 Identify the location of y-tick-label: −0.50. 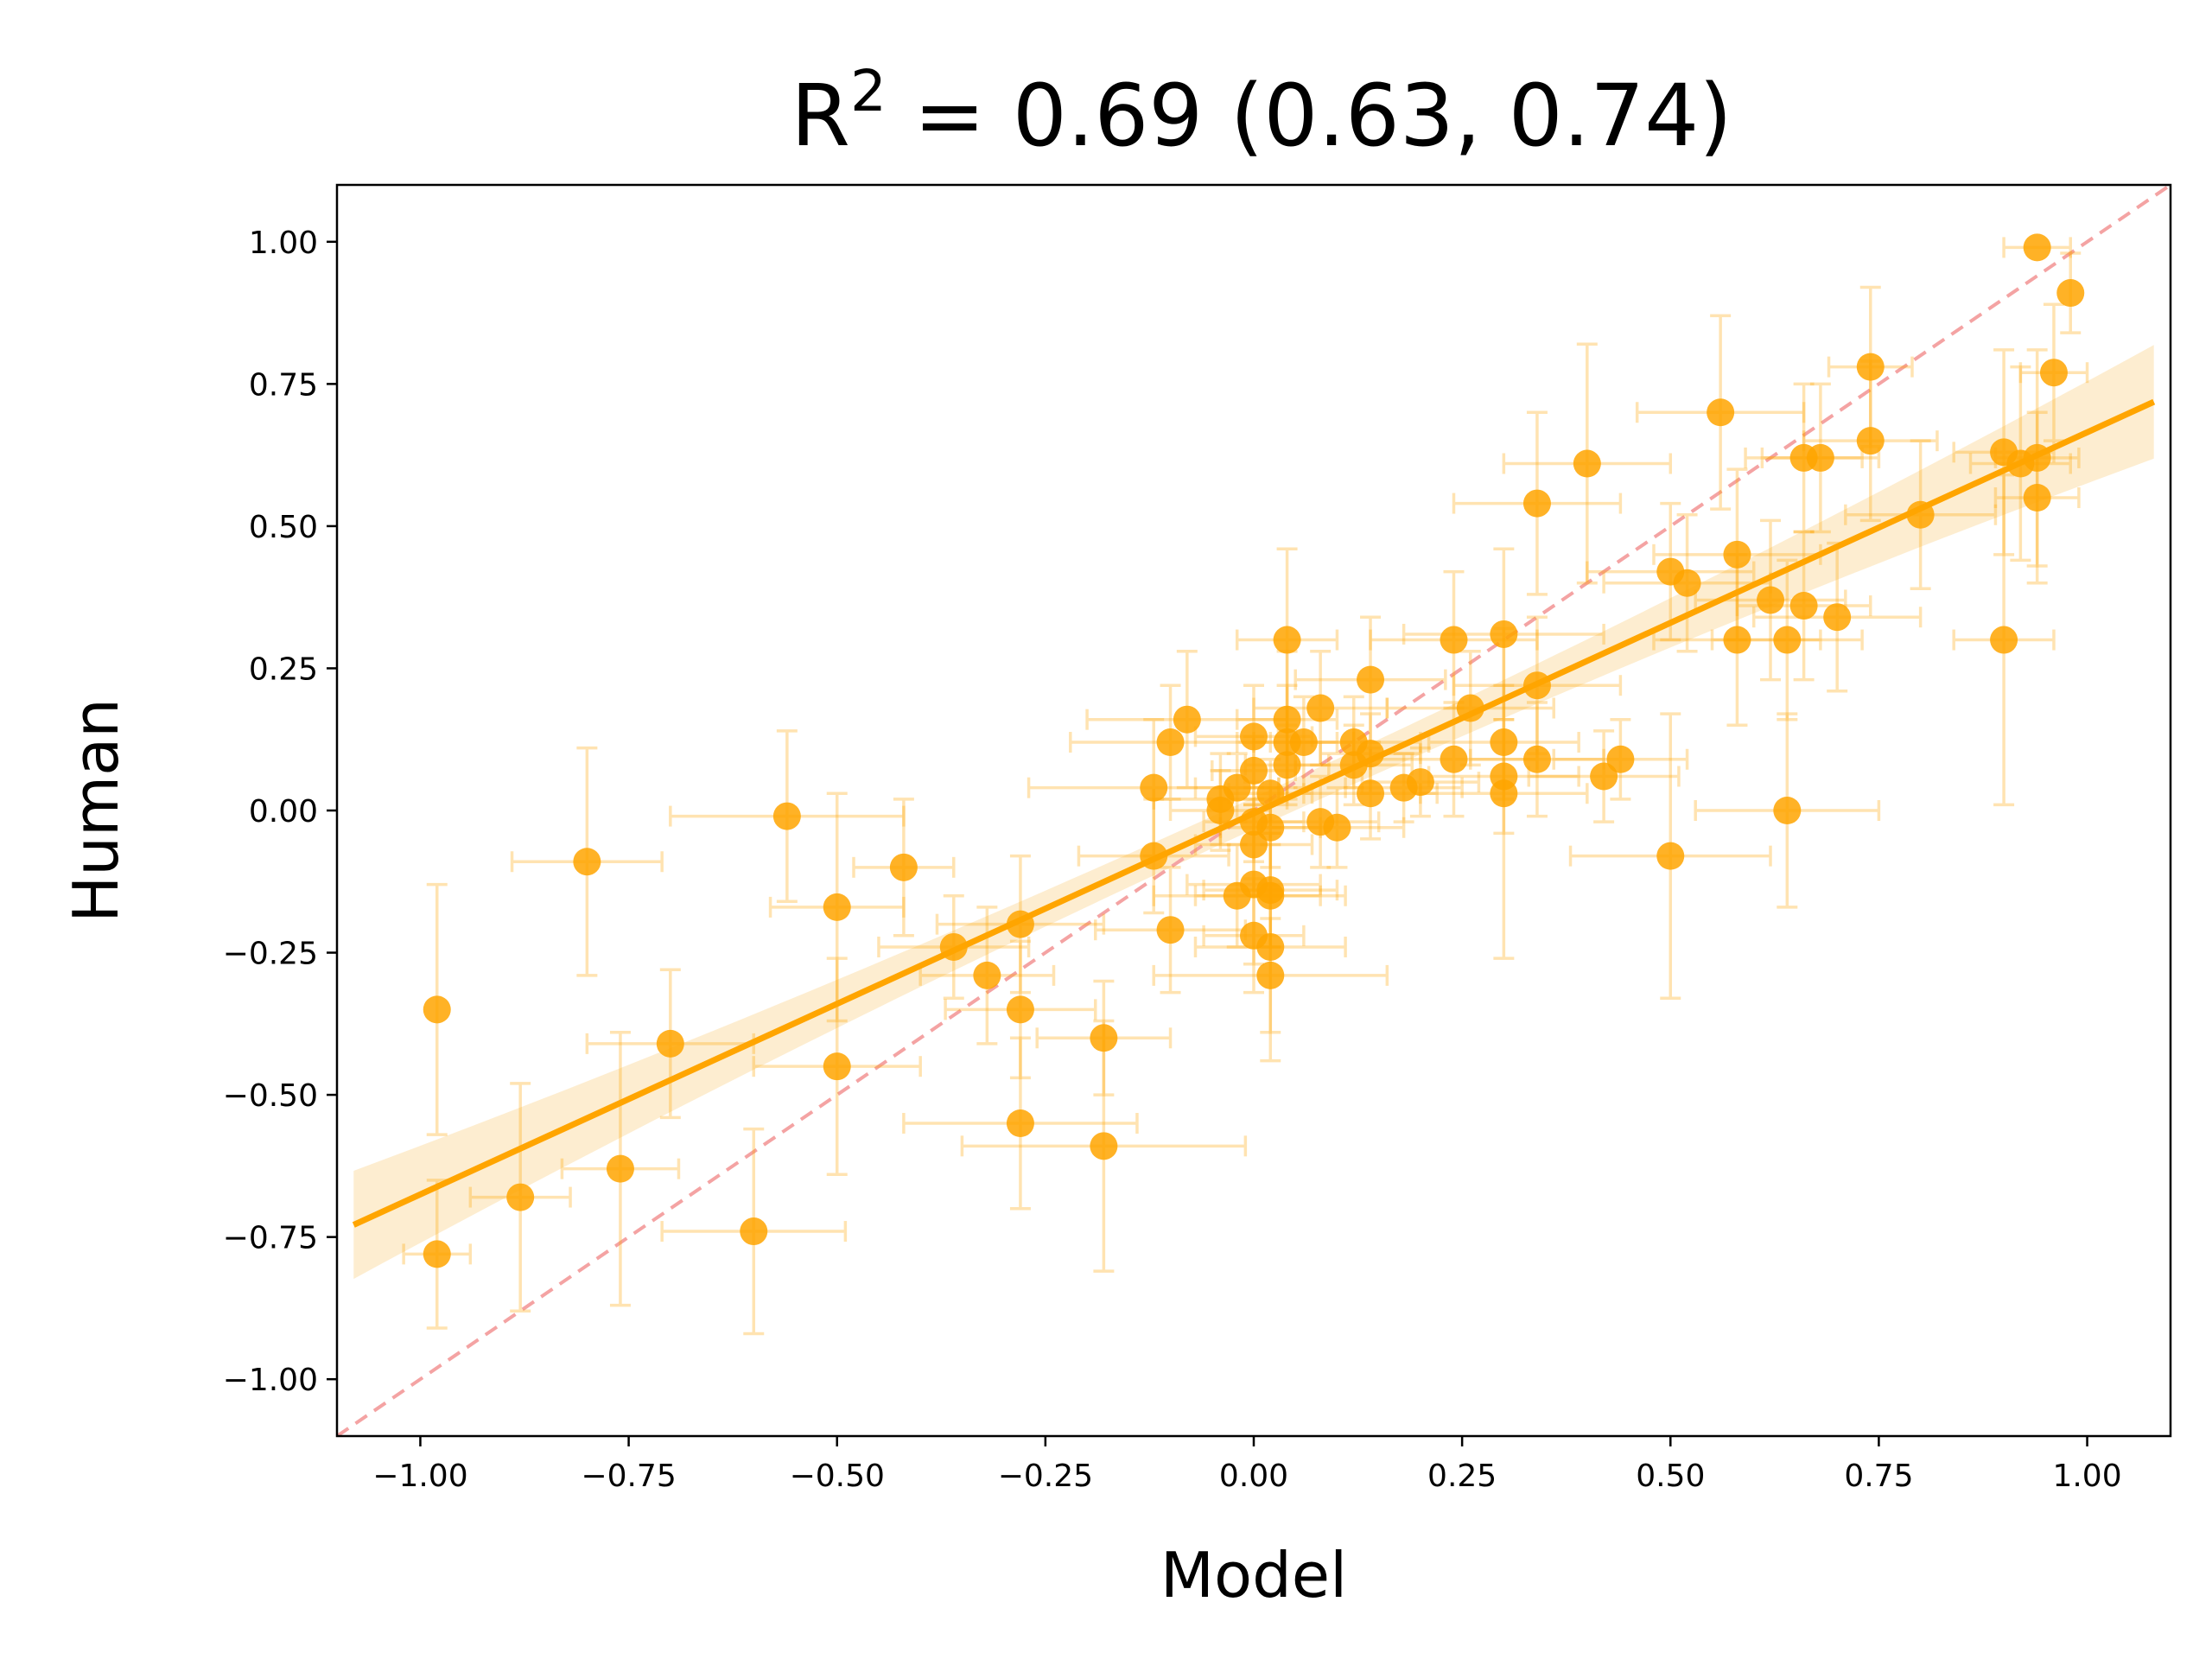
(270, 1096).